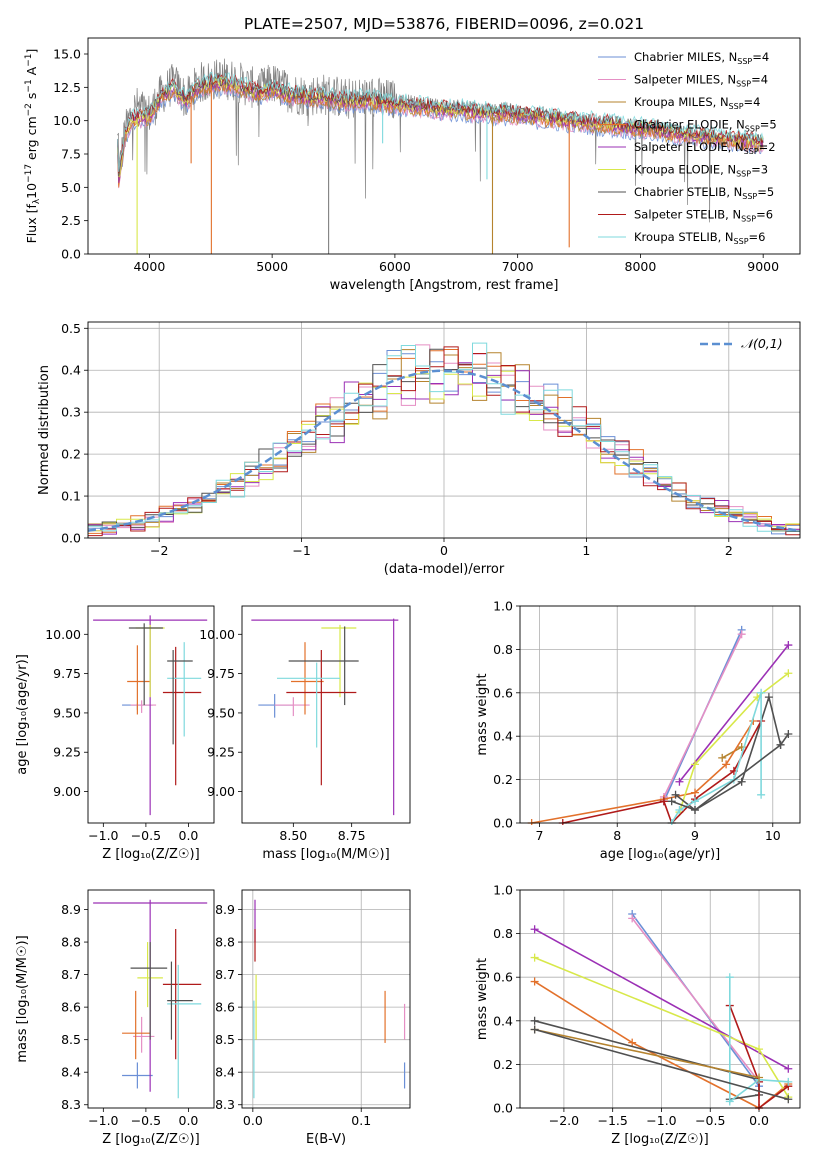  What do you see at coordinates (159, 550) in the screenshot?
I see `x-tick-label: −2` at bounding box center [159, 550].